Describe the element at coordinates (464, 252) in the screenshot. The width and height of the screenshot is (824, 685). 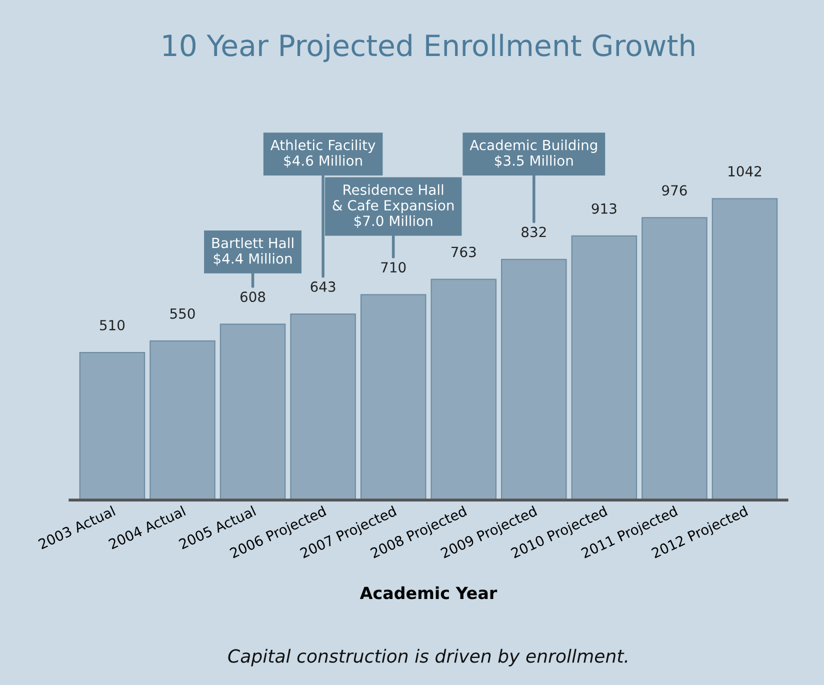
I see `data-label: 763` at that location.